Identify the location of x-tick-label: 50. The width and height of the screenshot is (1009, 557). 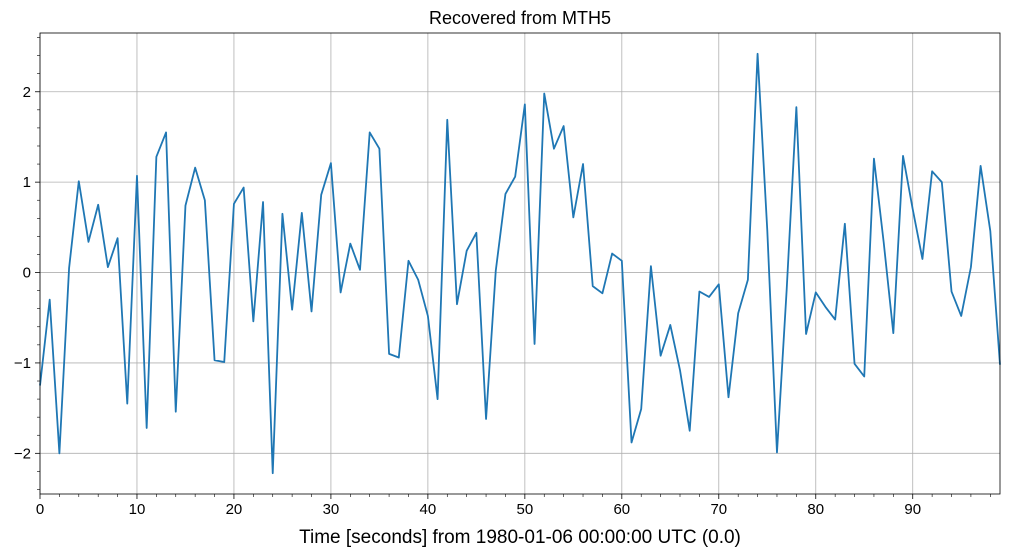
(525, 509).